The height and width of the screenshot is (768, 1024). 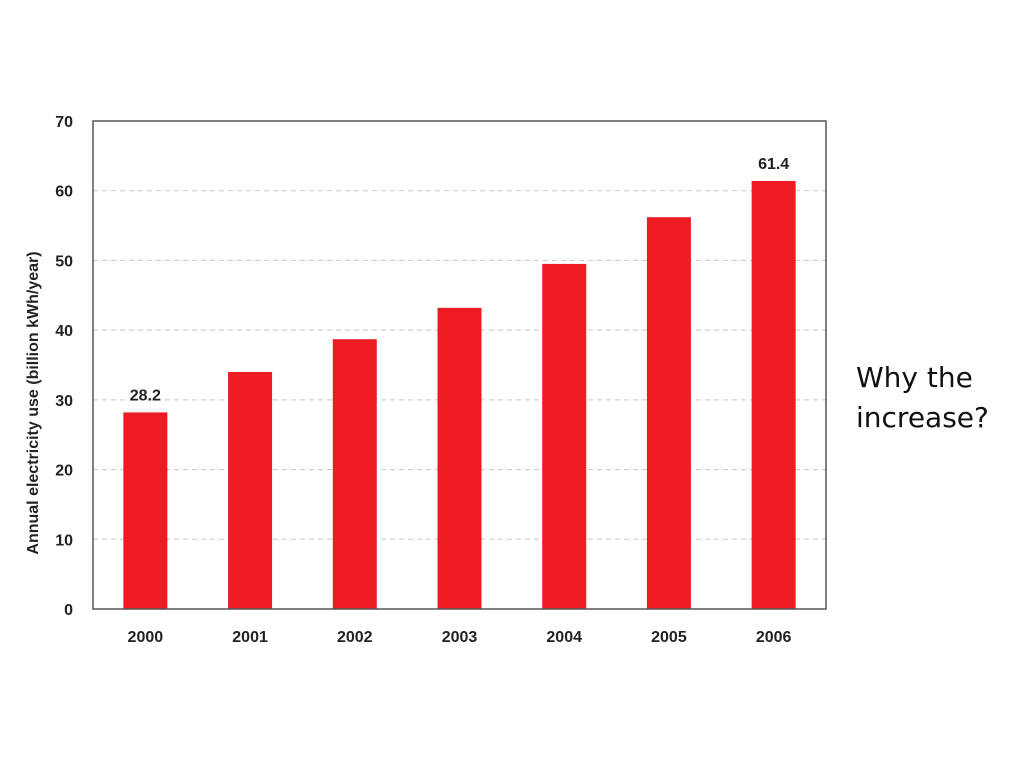 I want to click on bar-2002, so click(x=354, y=474).